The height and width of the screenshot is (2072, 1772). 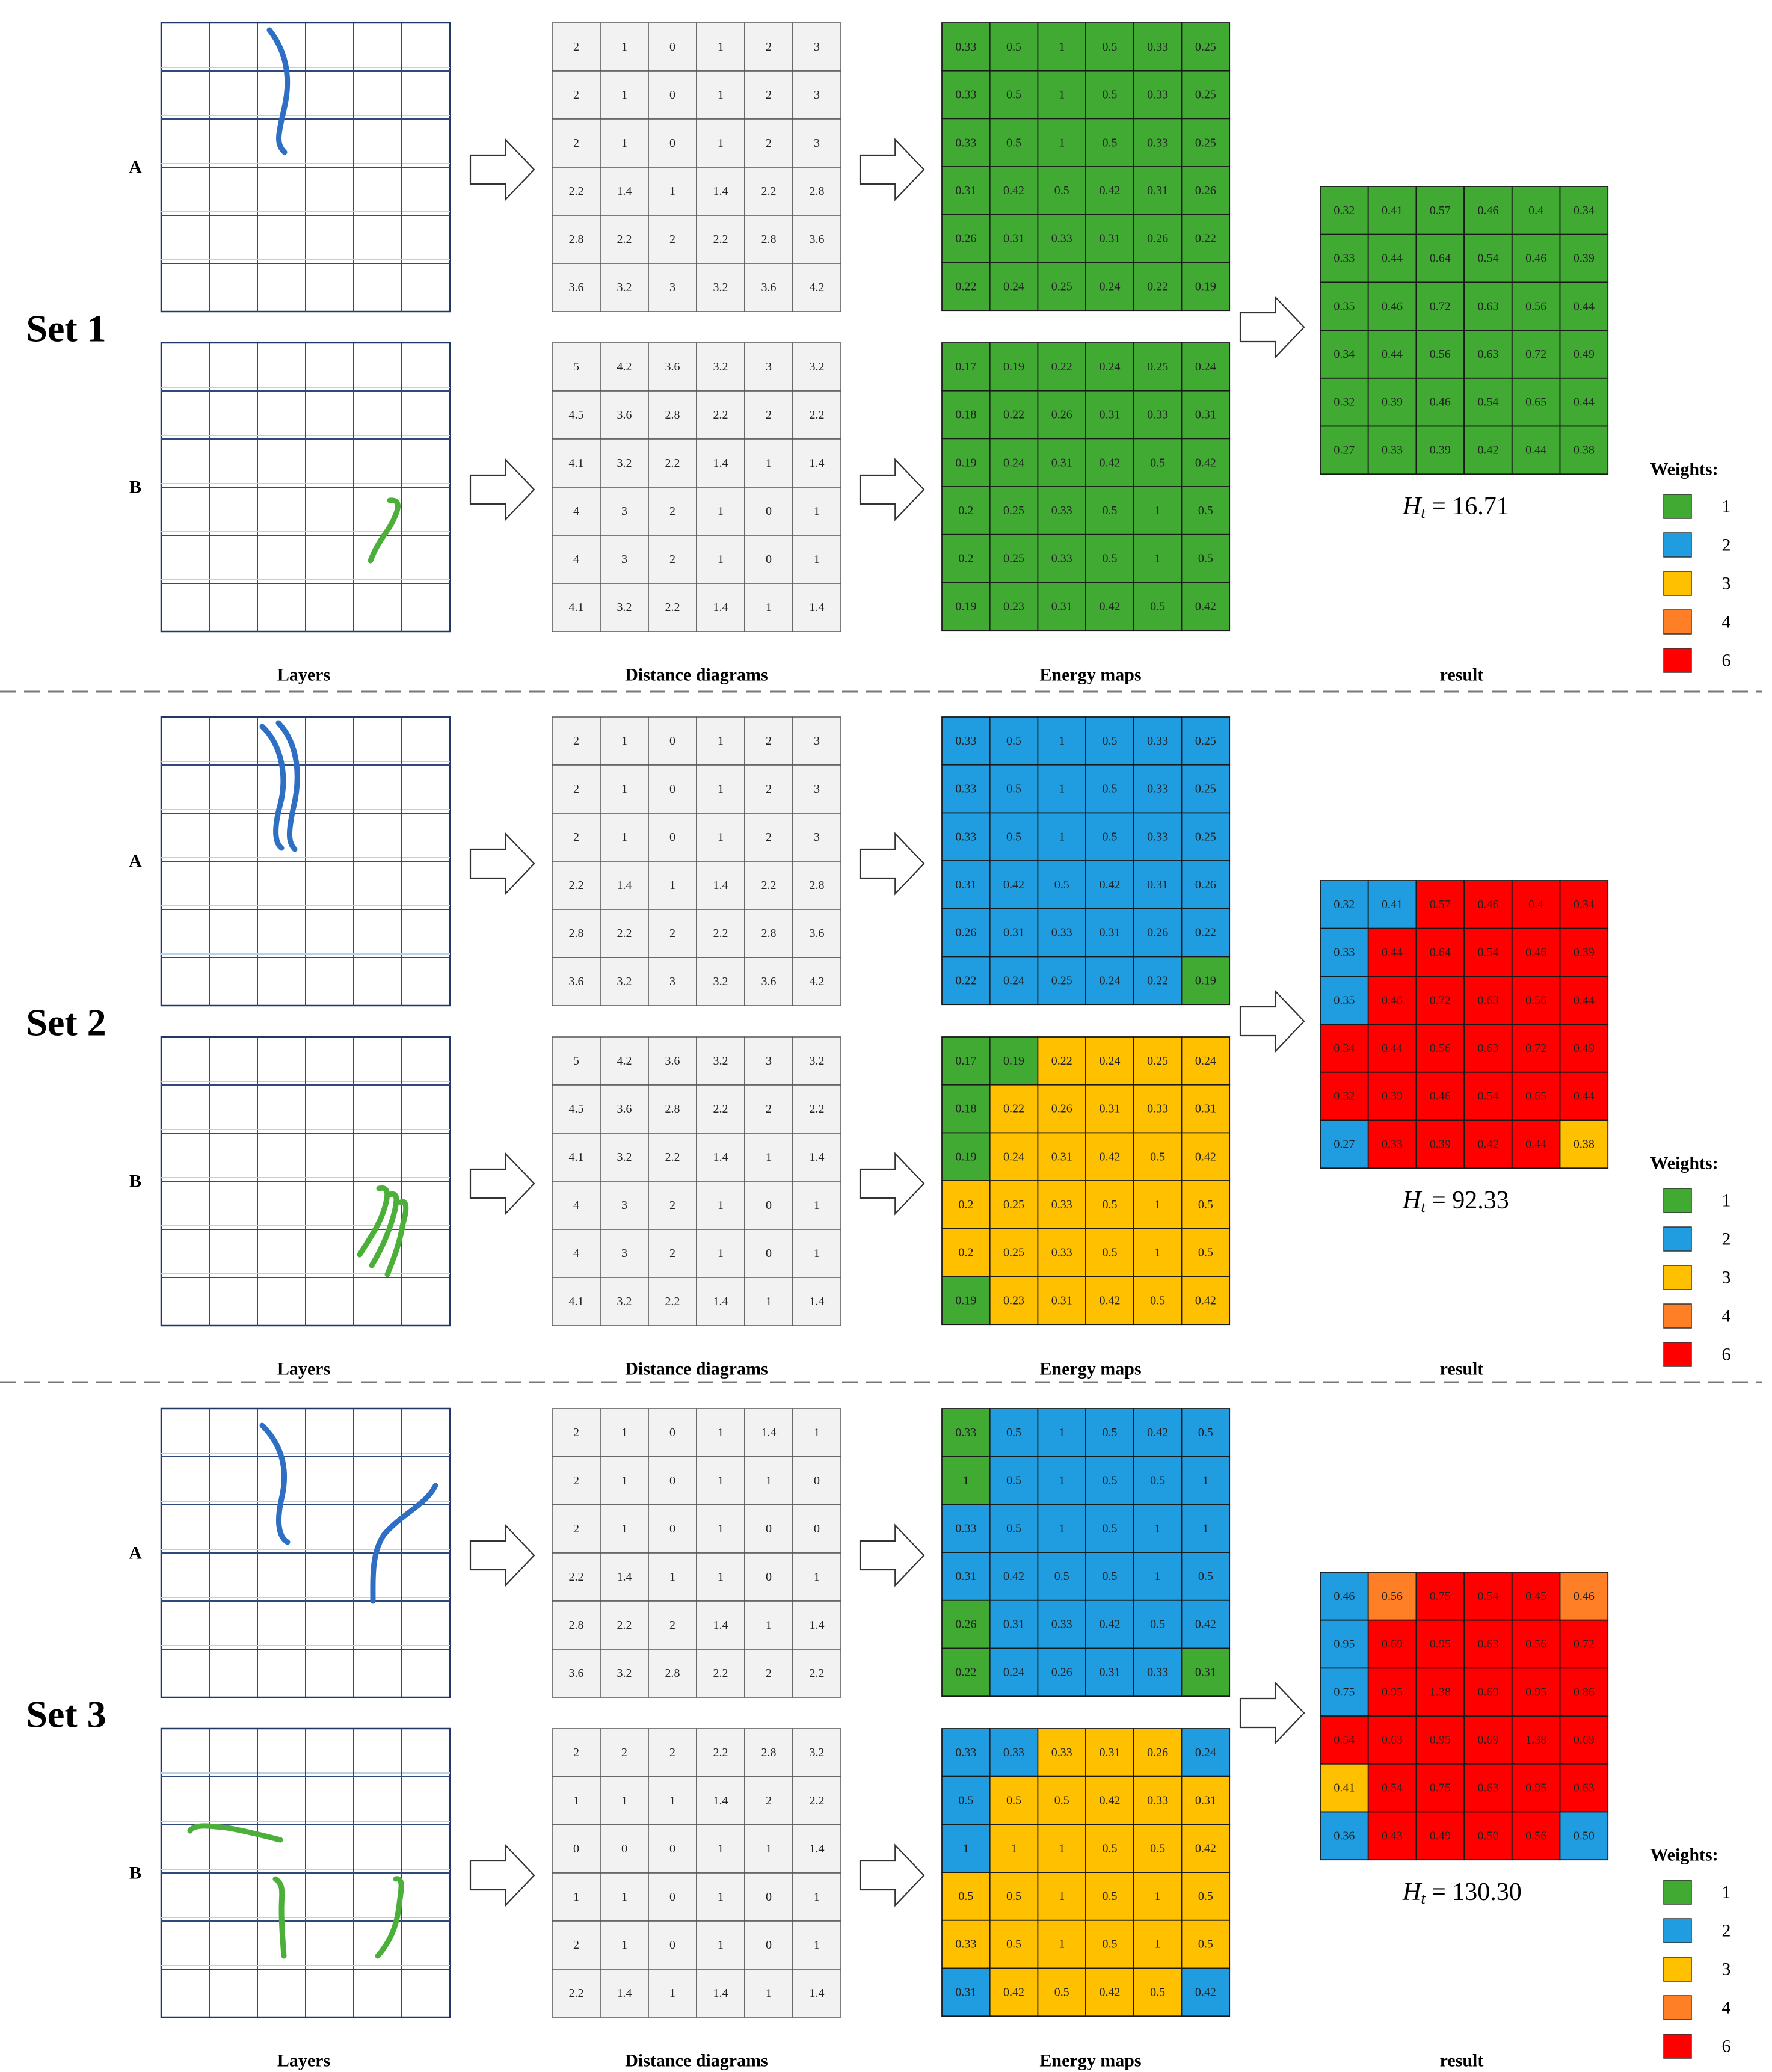 What do you see at coordinates (965, 1992) in the screenshot?
I see `energy-map-b-value: 0.31` at bounding box center [965, 1992].